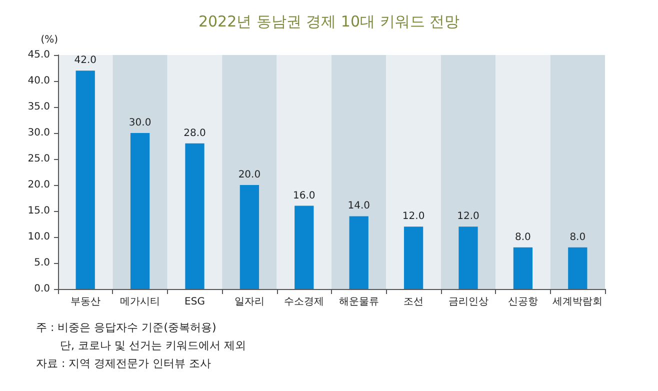 Image resolution: width=658 pixels, height=391 pixels. Describe the element at coordinates (414, 302) in the screenshot. I see `x-tick-label: 조선` at that location.